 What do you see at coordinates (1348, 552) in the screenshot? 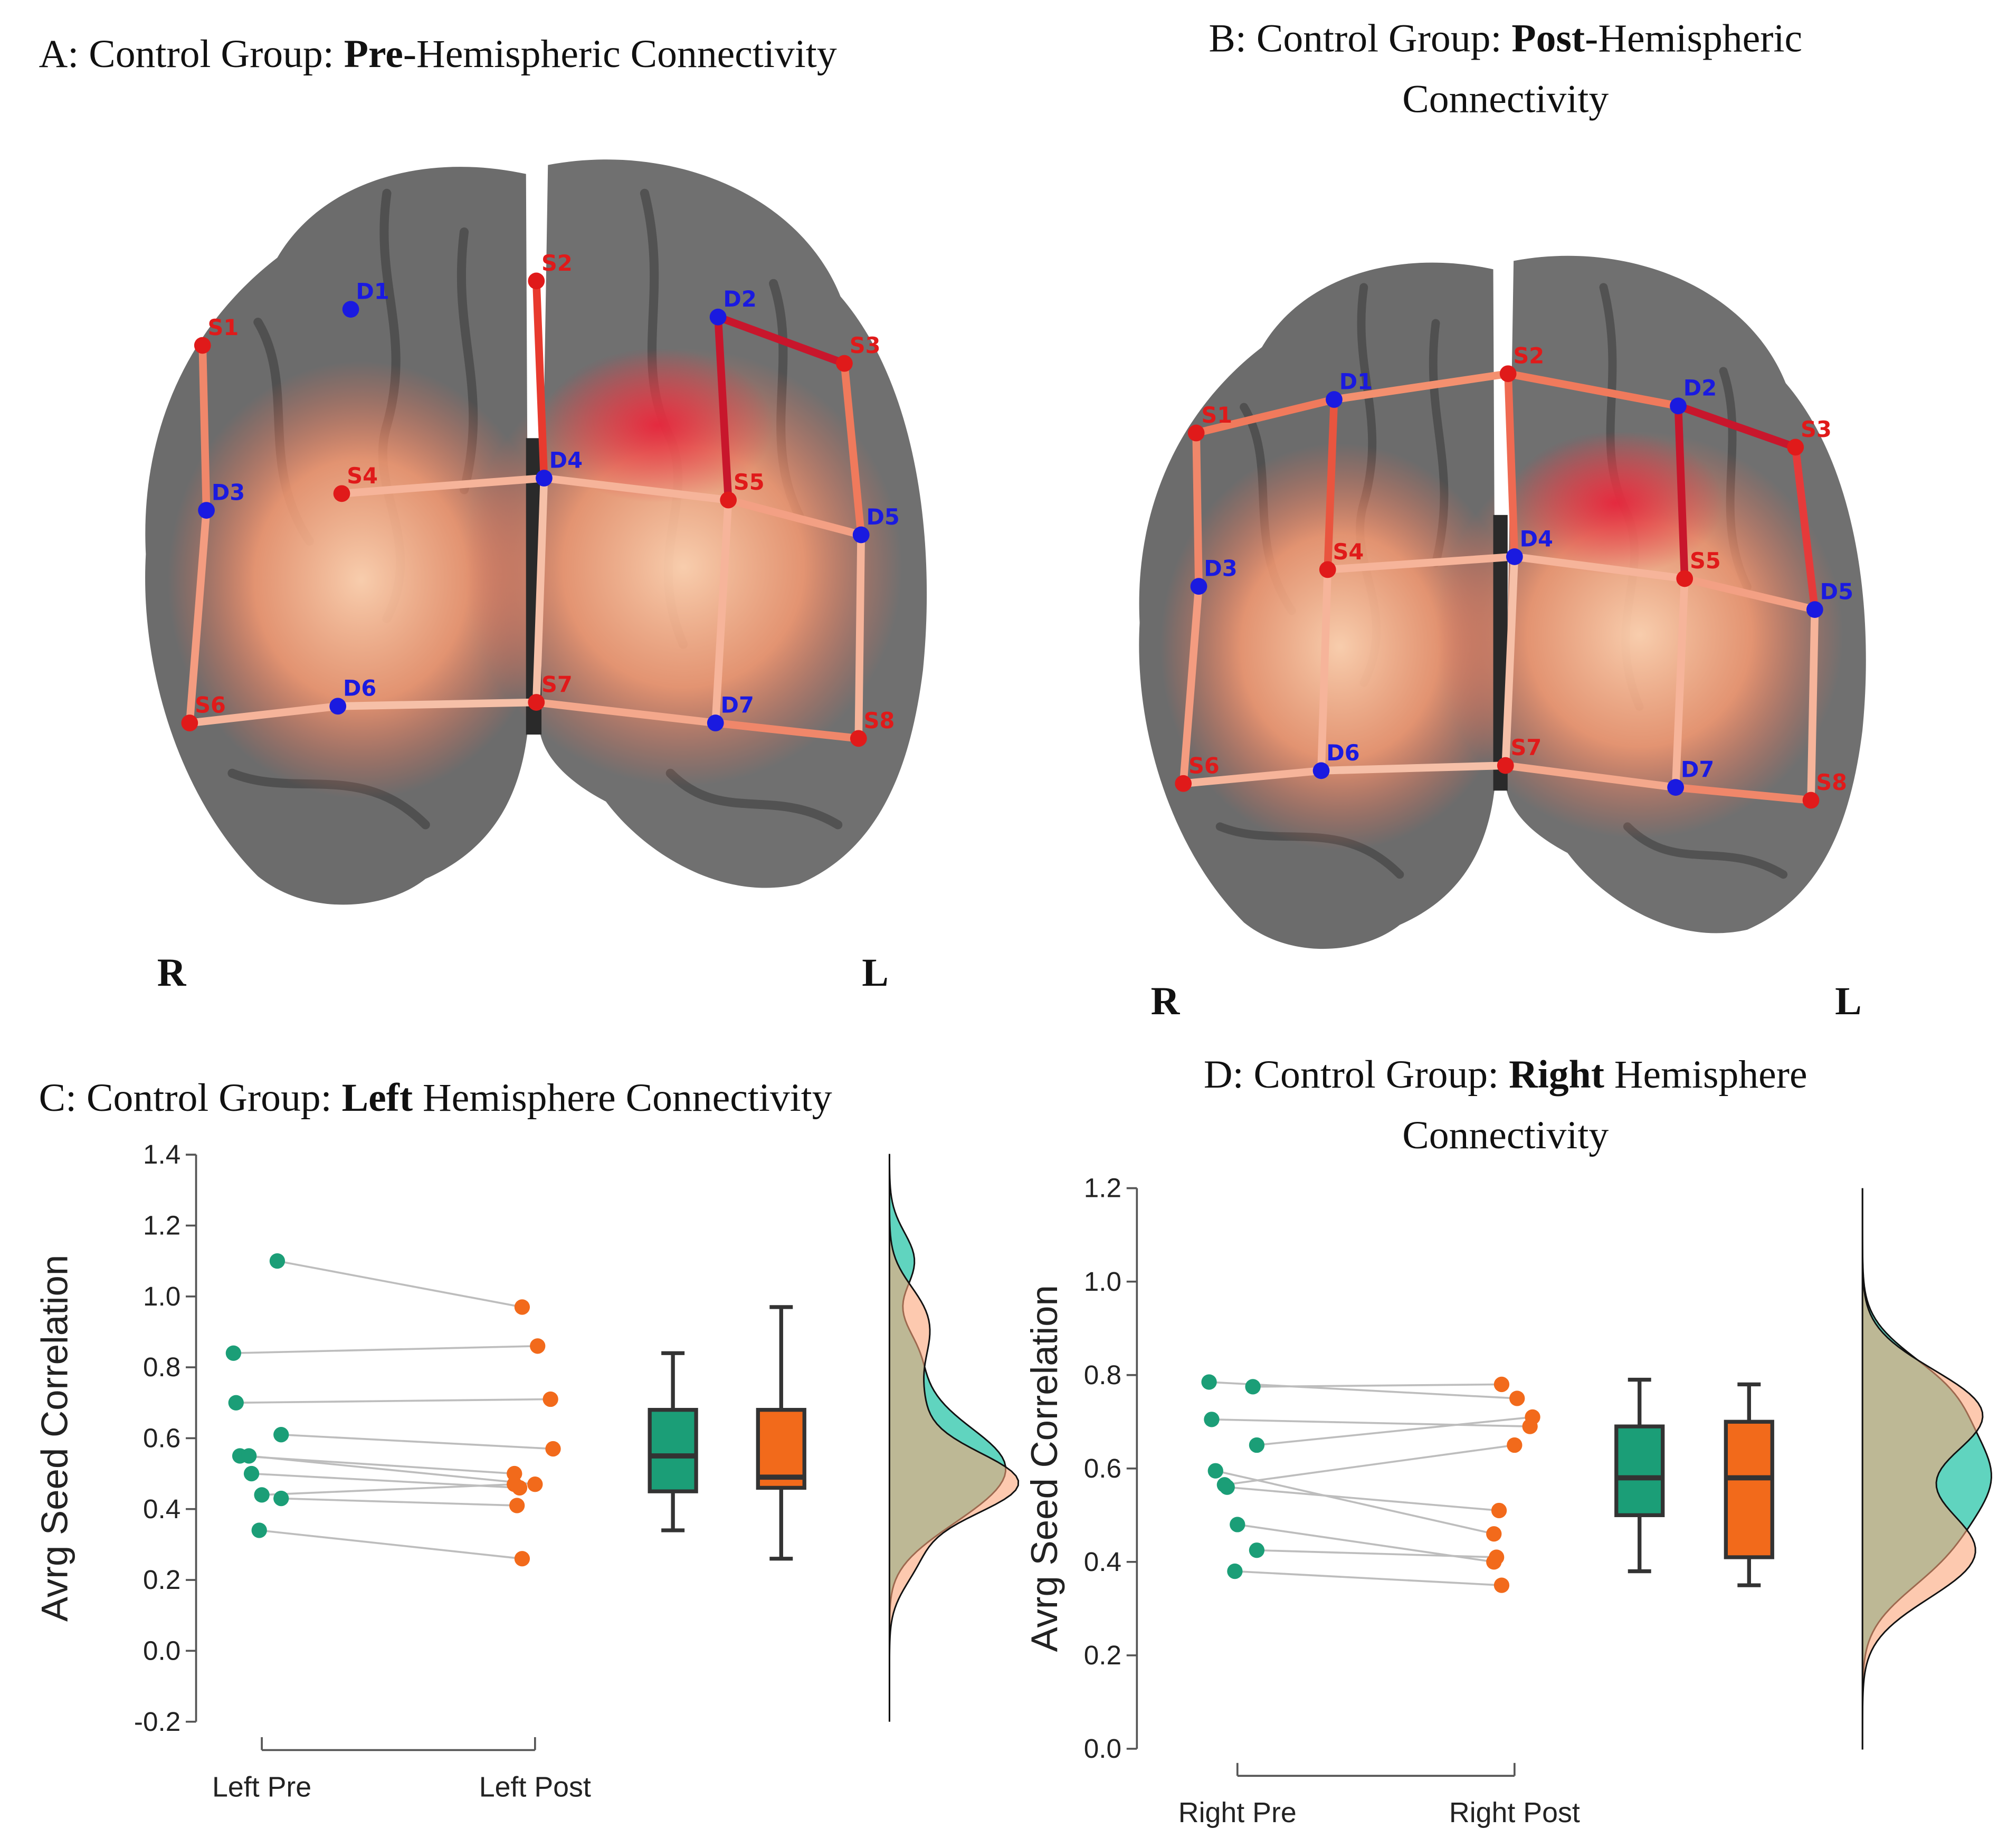
I see `optode-label: S4` at bounding box center [1348, 552].